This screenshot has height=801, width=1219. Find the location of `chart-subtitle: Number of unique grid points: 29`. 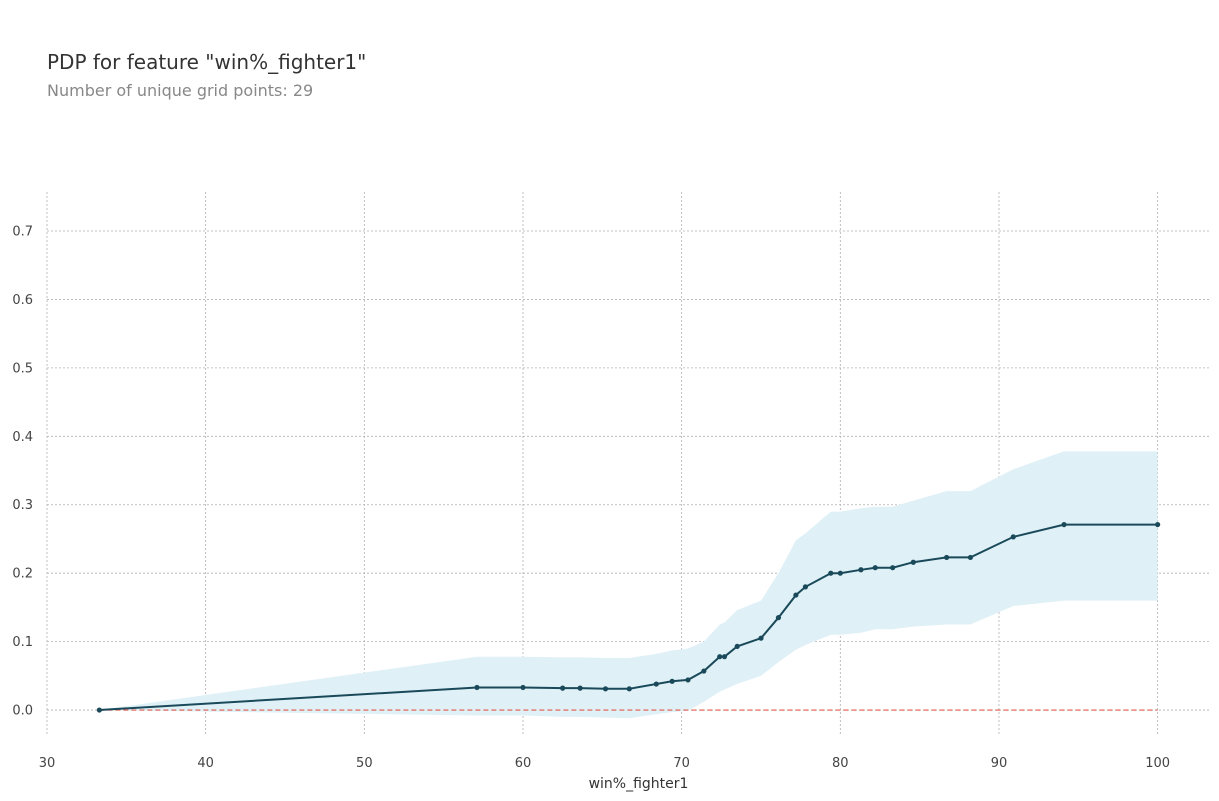

chart-subtitle: Number of unique grid points: 29 is located at coordinates (180, 90).